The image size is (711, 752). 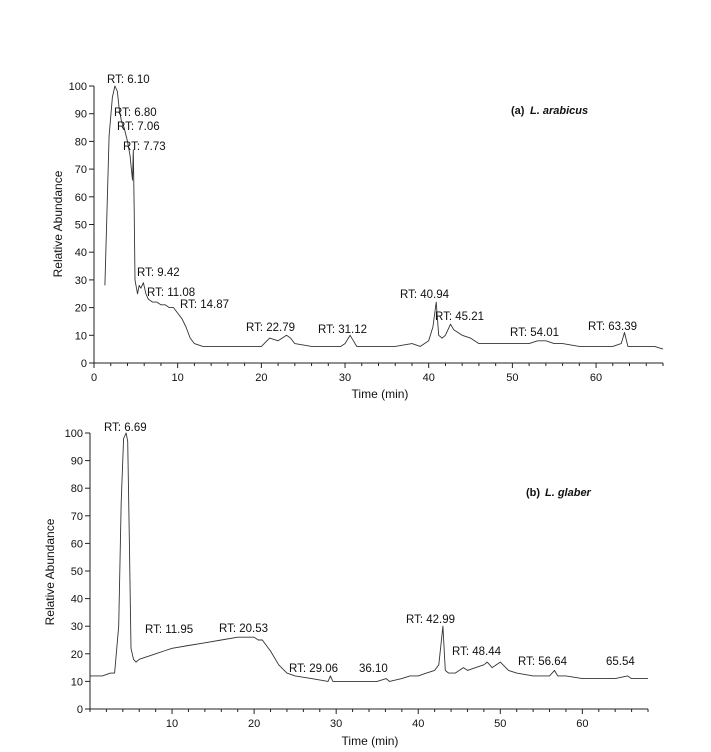 What do you see at coordinates (270, 328) in the screenshot?
I see `peak-label: RT: 22.79` at bounding box center [270, 328].